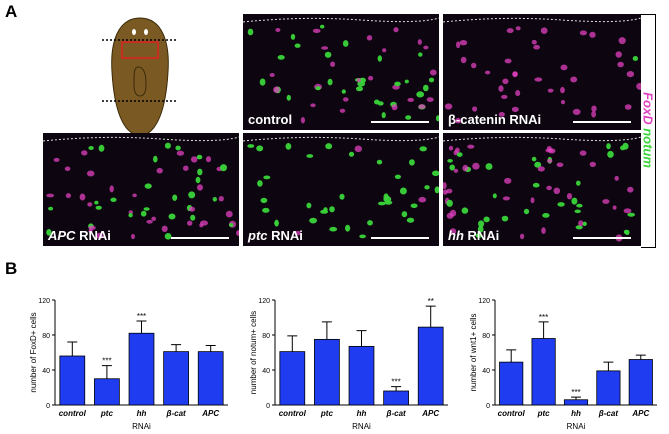 This screenshot has width=669, height=434. I want to click on cell-dots, so click(341, 70).